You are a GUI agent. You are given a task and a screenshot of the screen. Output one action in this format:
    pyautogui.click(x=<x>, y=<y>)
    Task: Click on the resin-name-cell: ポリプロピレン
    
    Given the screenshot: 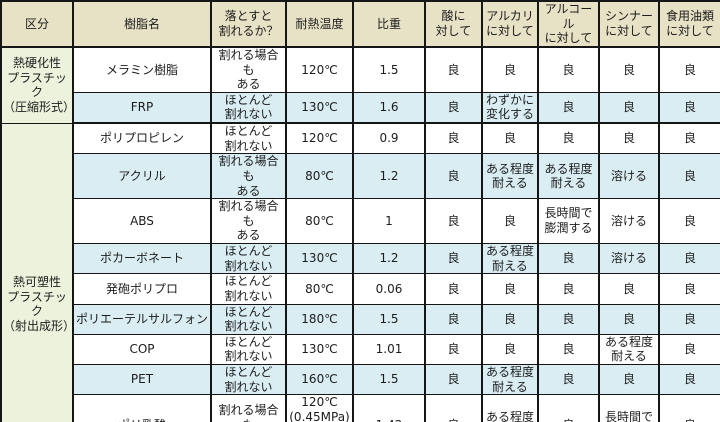 What is the action you would take?
    pyautogui.click(x=142, y=138)
    